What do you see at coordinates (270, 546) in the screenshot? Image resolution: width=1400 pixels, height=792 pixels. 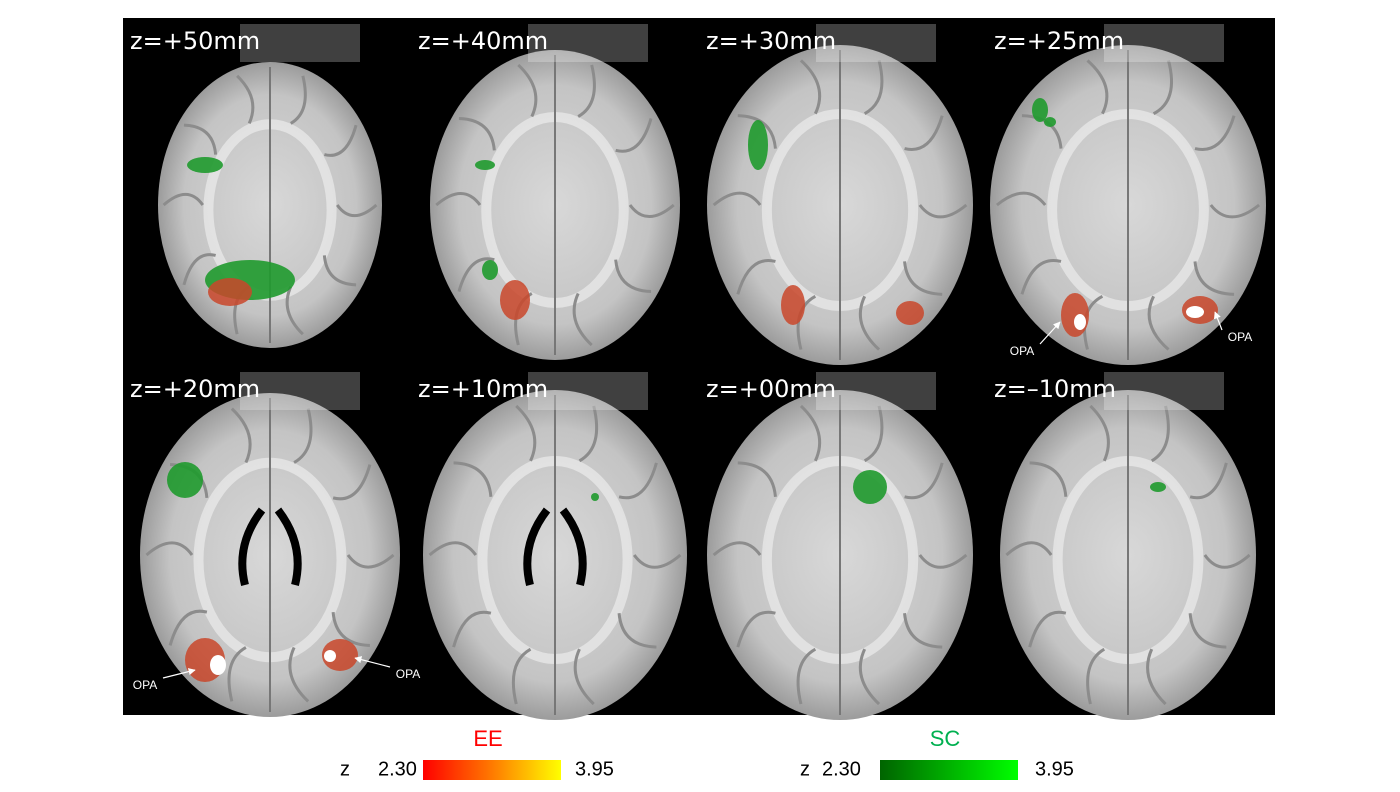 I see `ventricle` at bounding box center [270, 546].